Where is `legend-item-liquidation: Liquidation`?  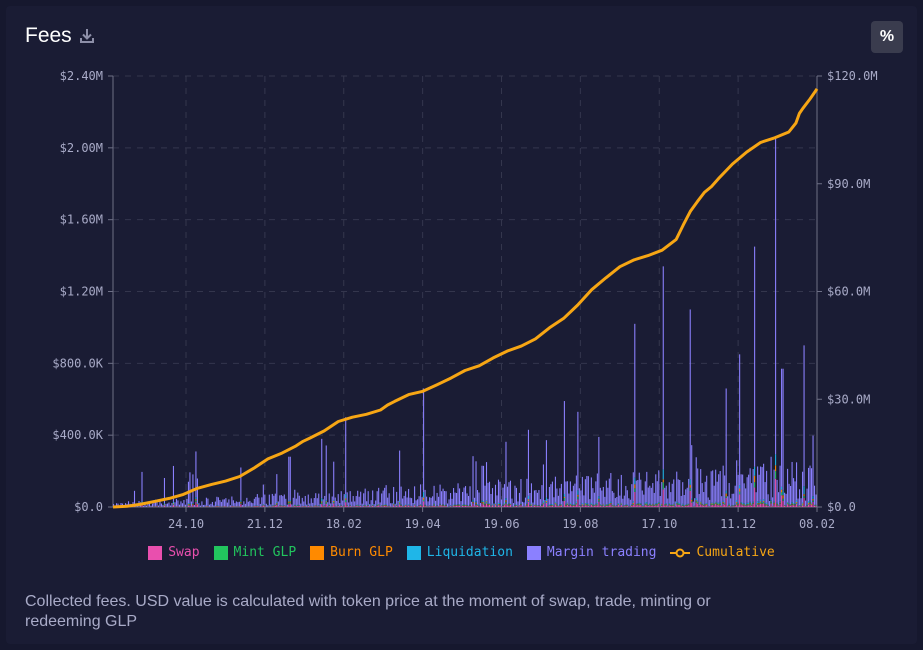
legend-item-liquidation: Liquidation is located at coordinates (459, 552).